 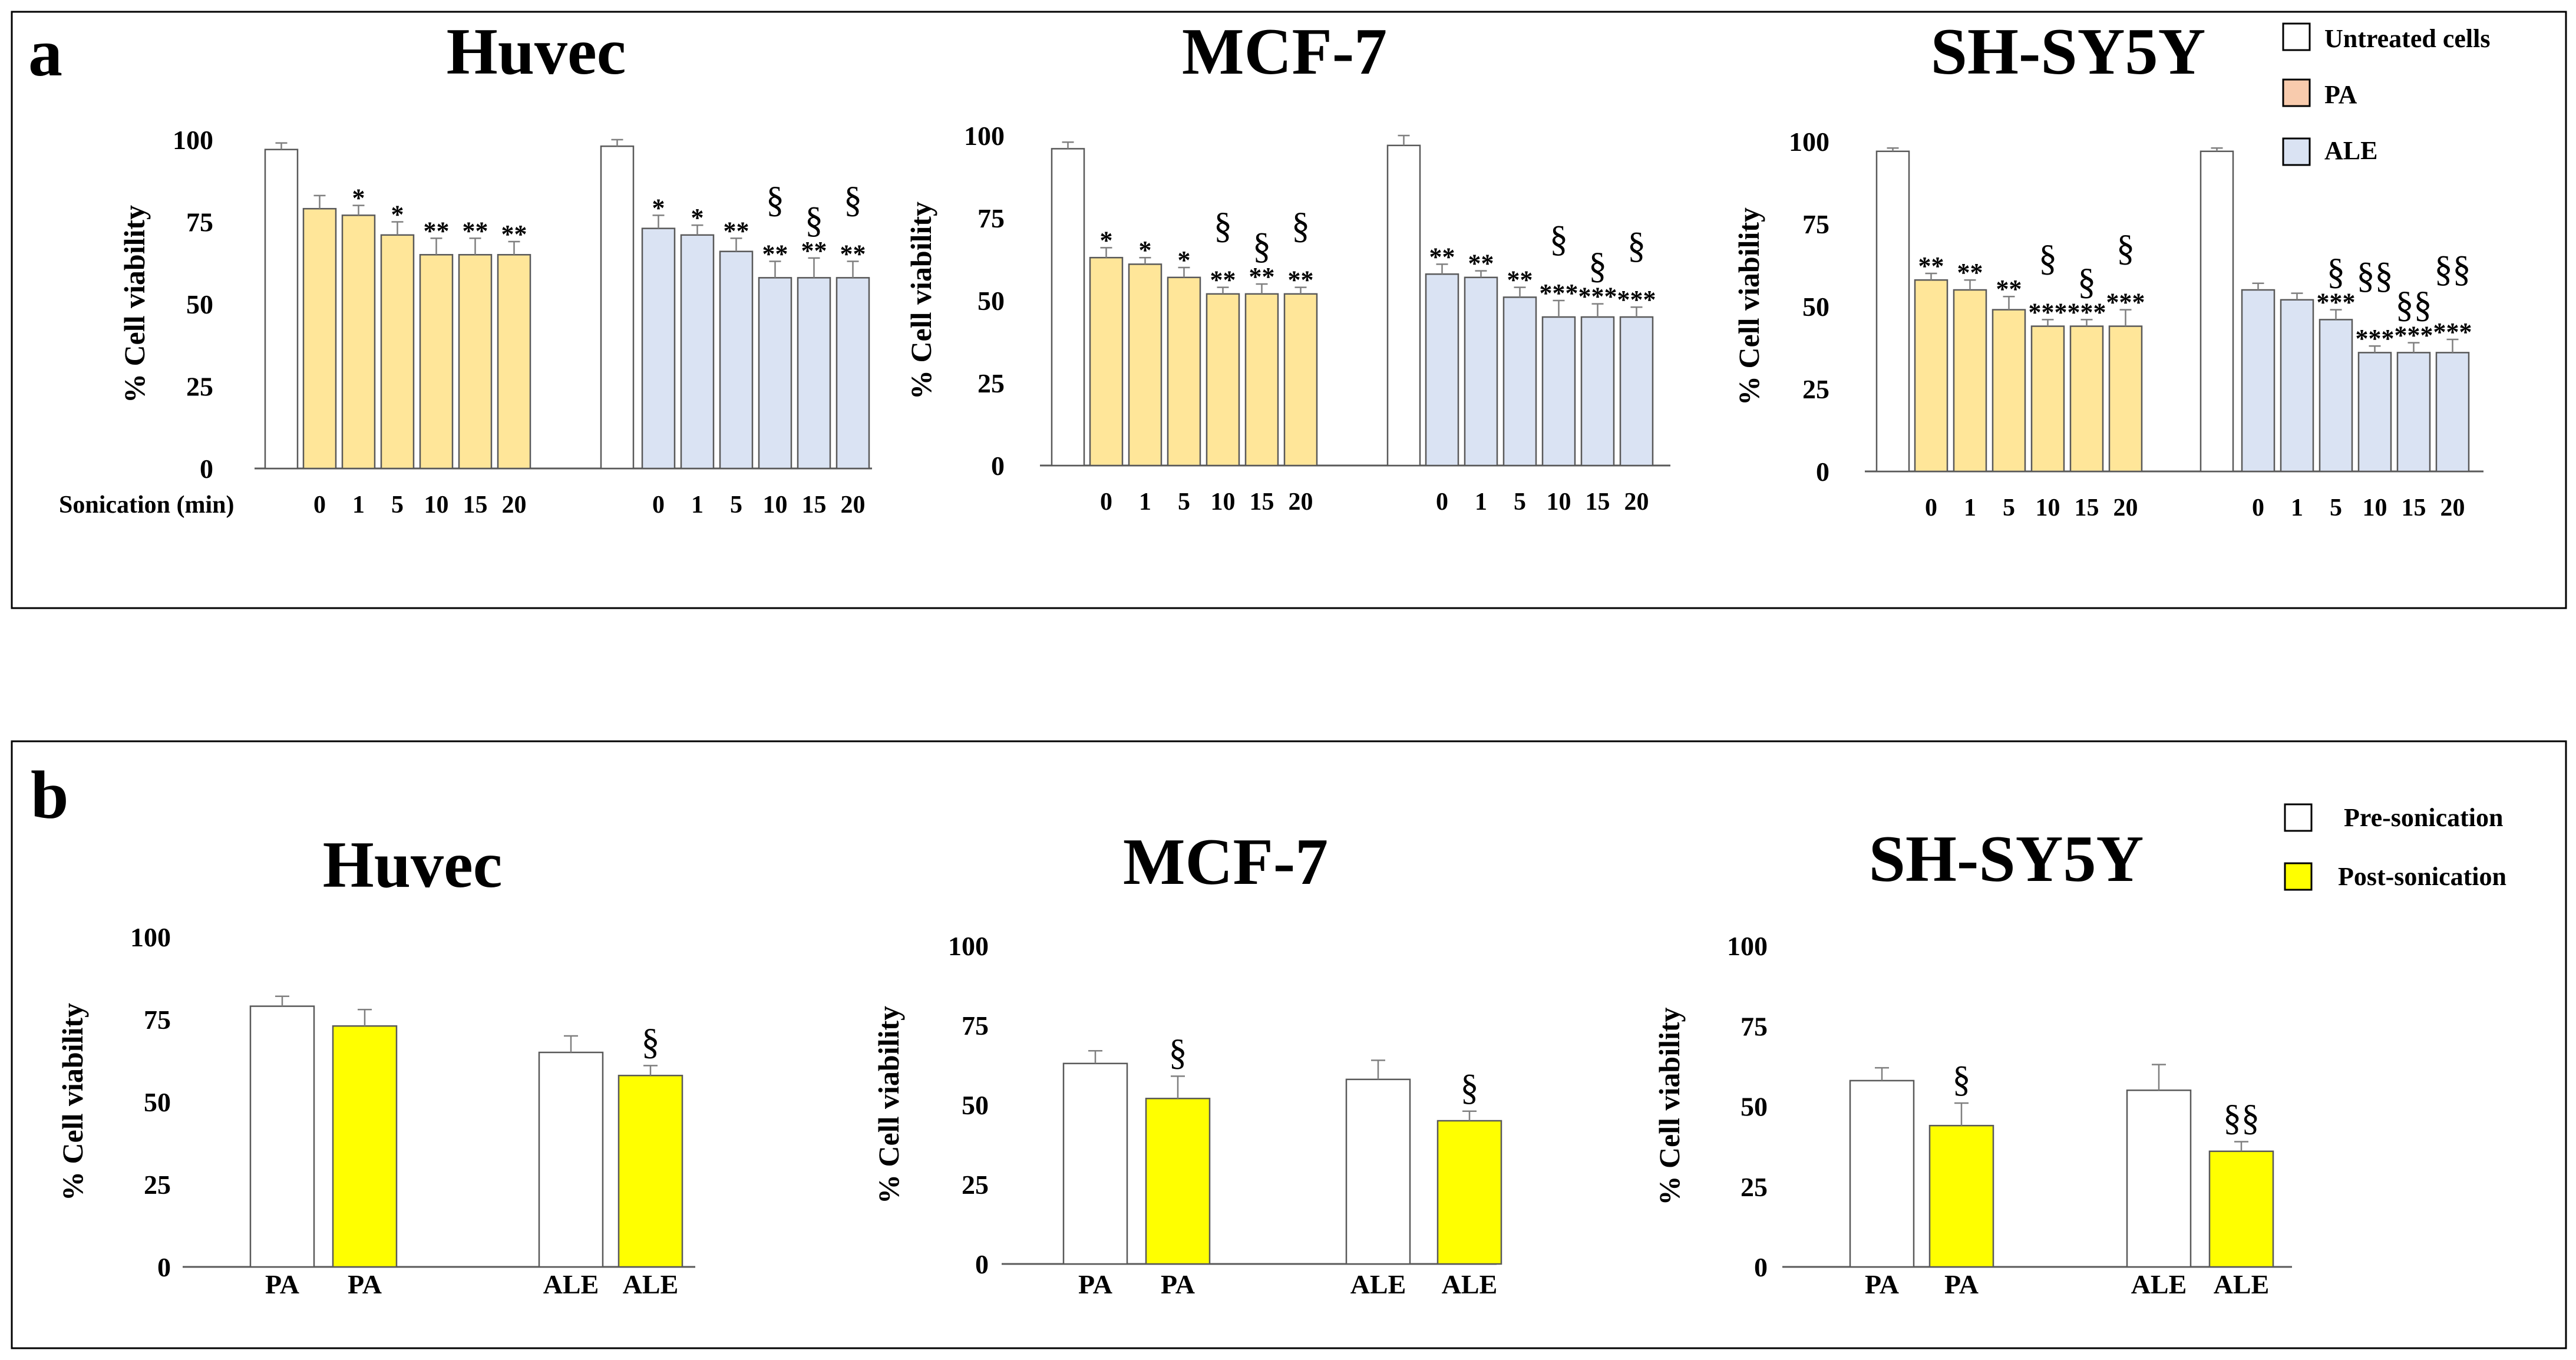 What do you see at coordinates (2375, 339) in the screenshot?
I see `sig-star-2-1-3: ***` at bounding box center [2375, 339].